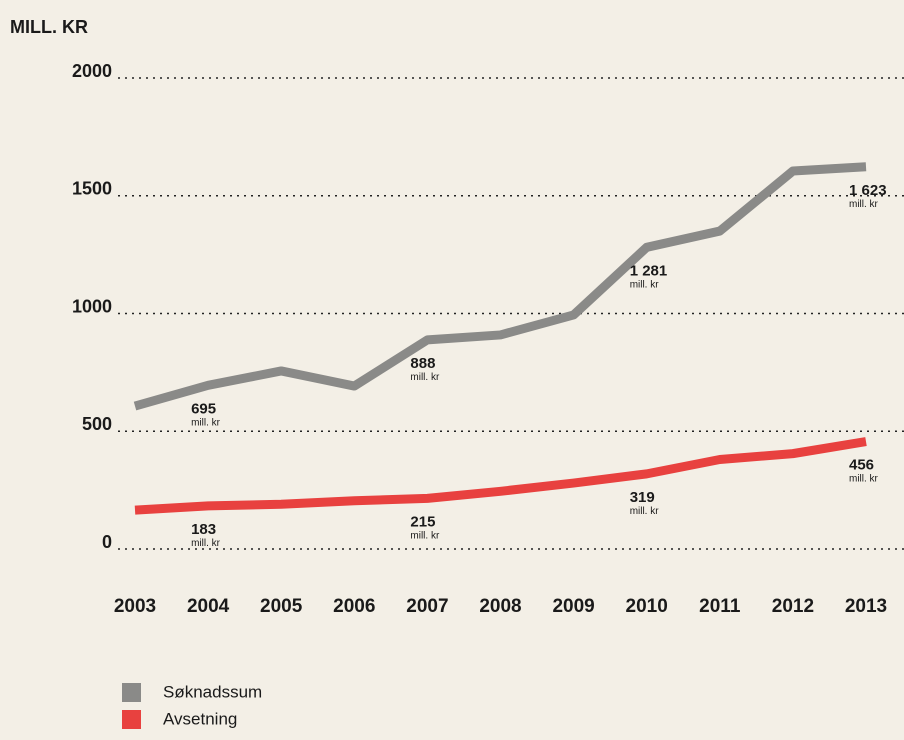 The width and height of the screenshot is (904, 740). What do you see at coordinates (500, 476) in the screenshot?
I see `series-line` at bounding box center [500, 476].